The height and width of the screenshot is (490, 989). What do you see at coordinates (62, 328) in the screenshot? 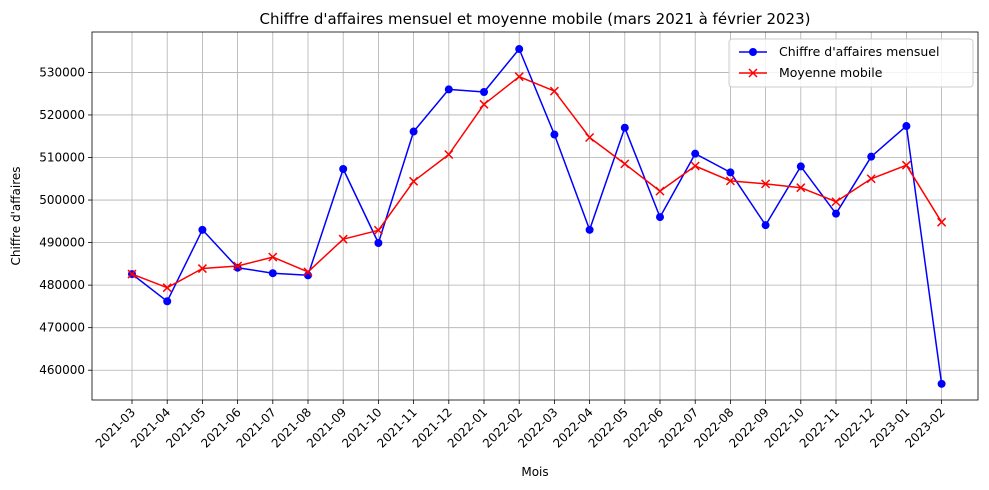
I see `y-tick-label: 470000` at bounding box center [62, 328].